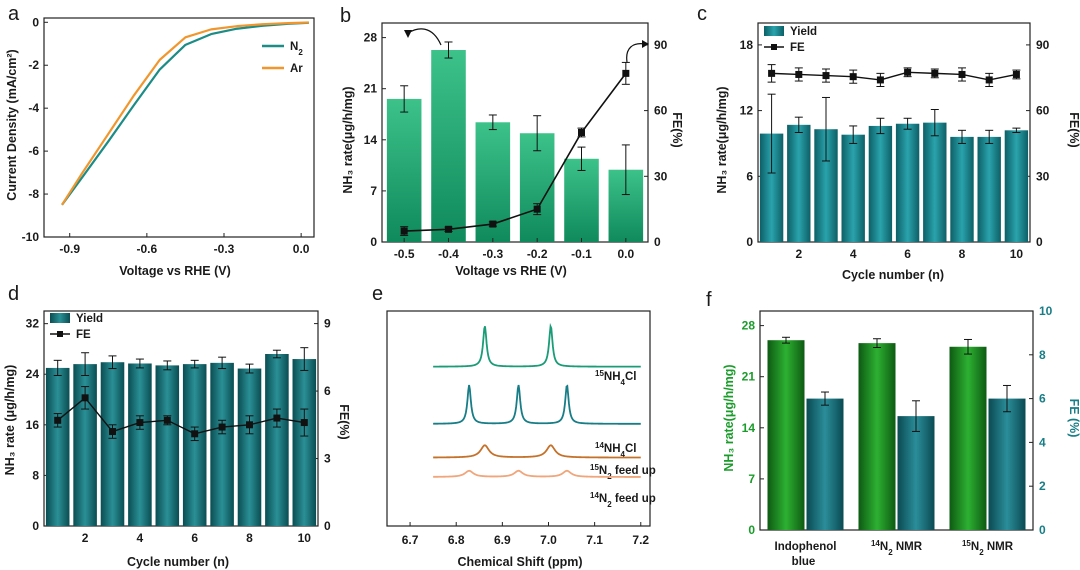 This screenshot has height=570, width=1080. Describe the element at coordinates (749, 176) in the screenshot. I see `c-ytick-label: 6` at that location.